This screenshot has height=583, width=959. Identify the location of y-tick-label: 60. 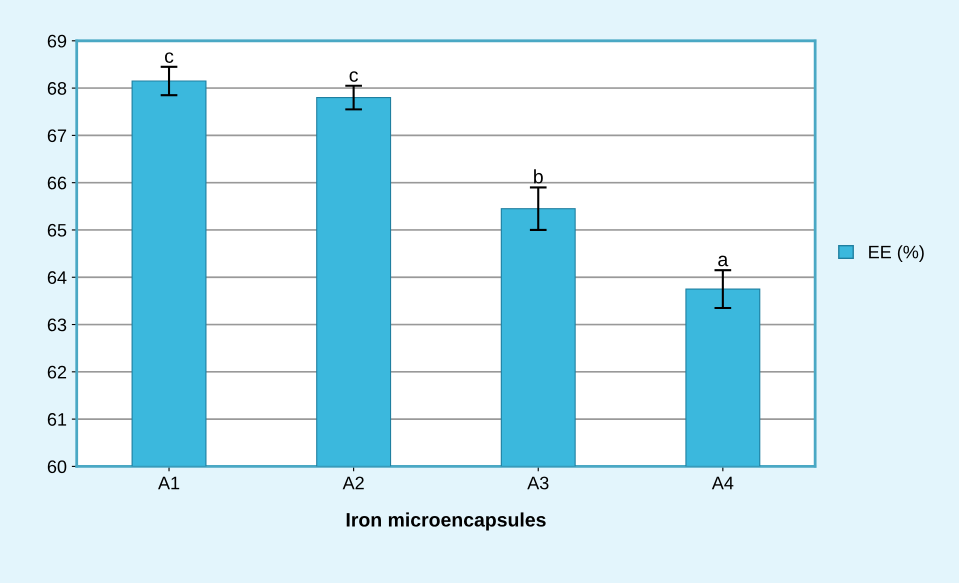
(57, 467).